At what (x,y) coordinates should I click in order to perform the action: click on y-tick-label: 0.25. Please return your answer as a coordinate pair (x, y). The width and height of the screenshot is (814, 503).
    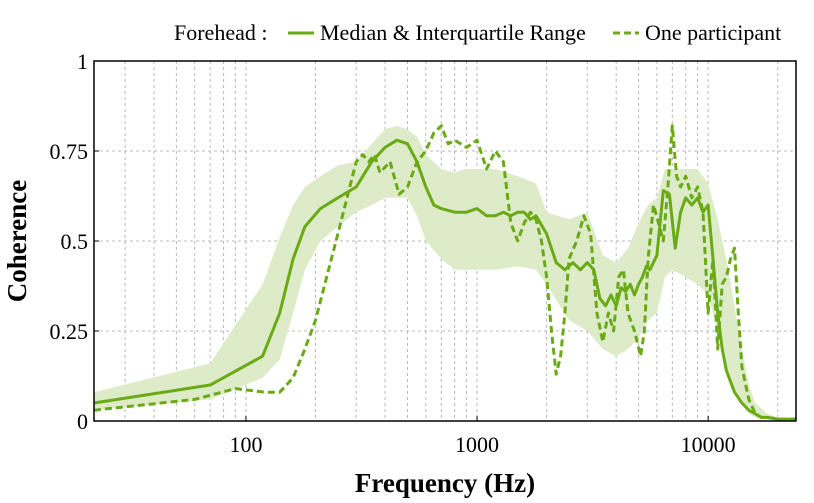
    Looking at the image, I should click on (69, 331).